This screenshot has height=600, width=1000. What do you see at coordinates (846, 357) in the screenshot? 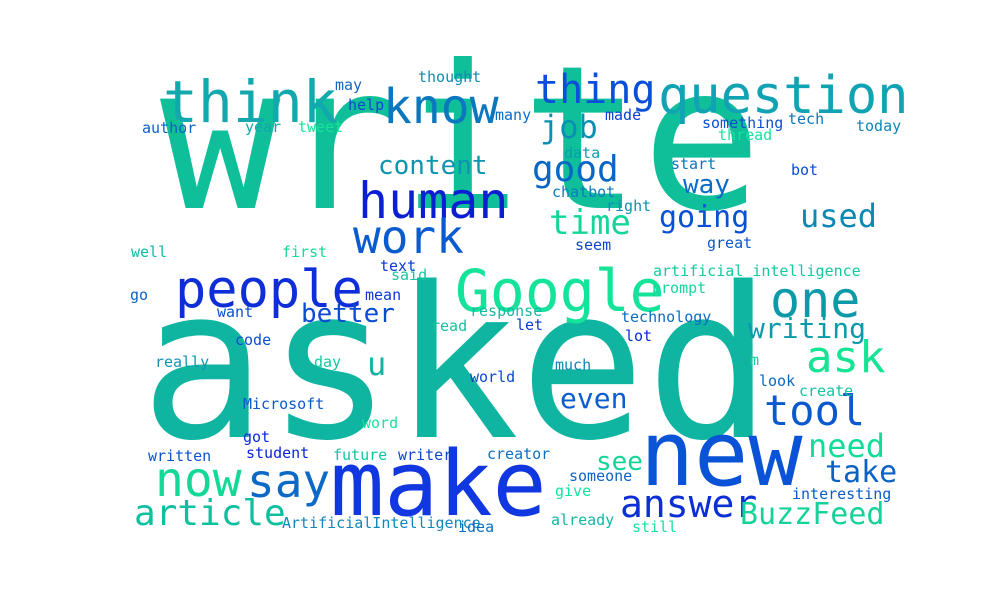
I see `word: ask` at bounding box center [846, 357].